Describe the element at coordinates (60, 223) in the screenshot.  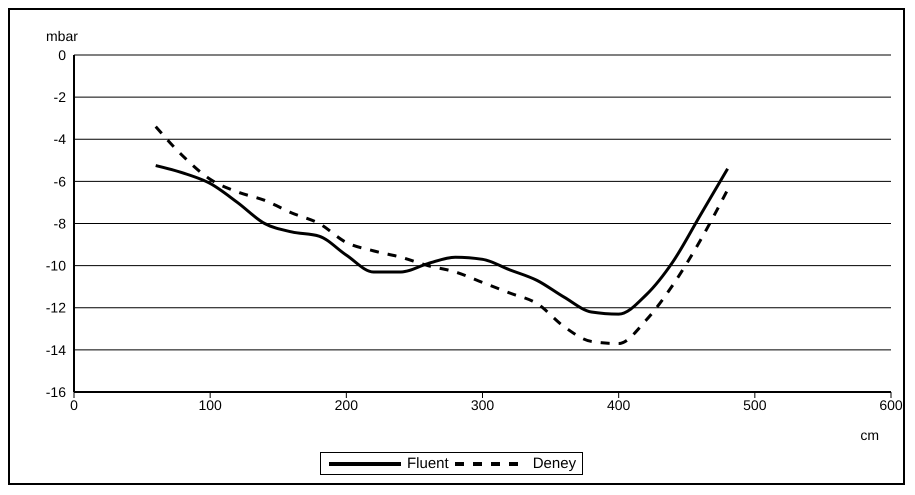
I see `y-tick-label: -8` at that location.